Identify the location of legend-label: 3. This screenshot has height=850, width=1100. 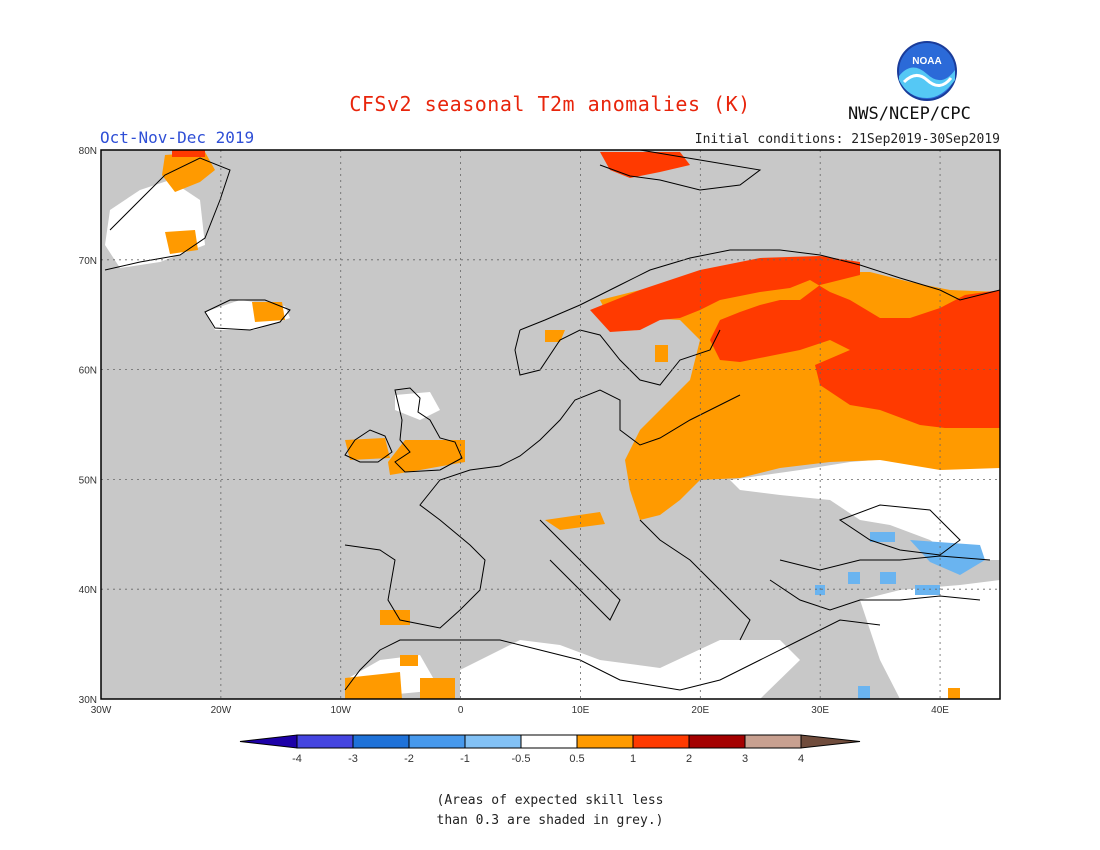
(745, 759).